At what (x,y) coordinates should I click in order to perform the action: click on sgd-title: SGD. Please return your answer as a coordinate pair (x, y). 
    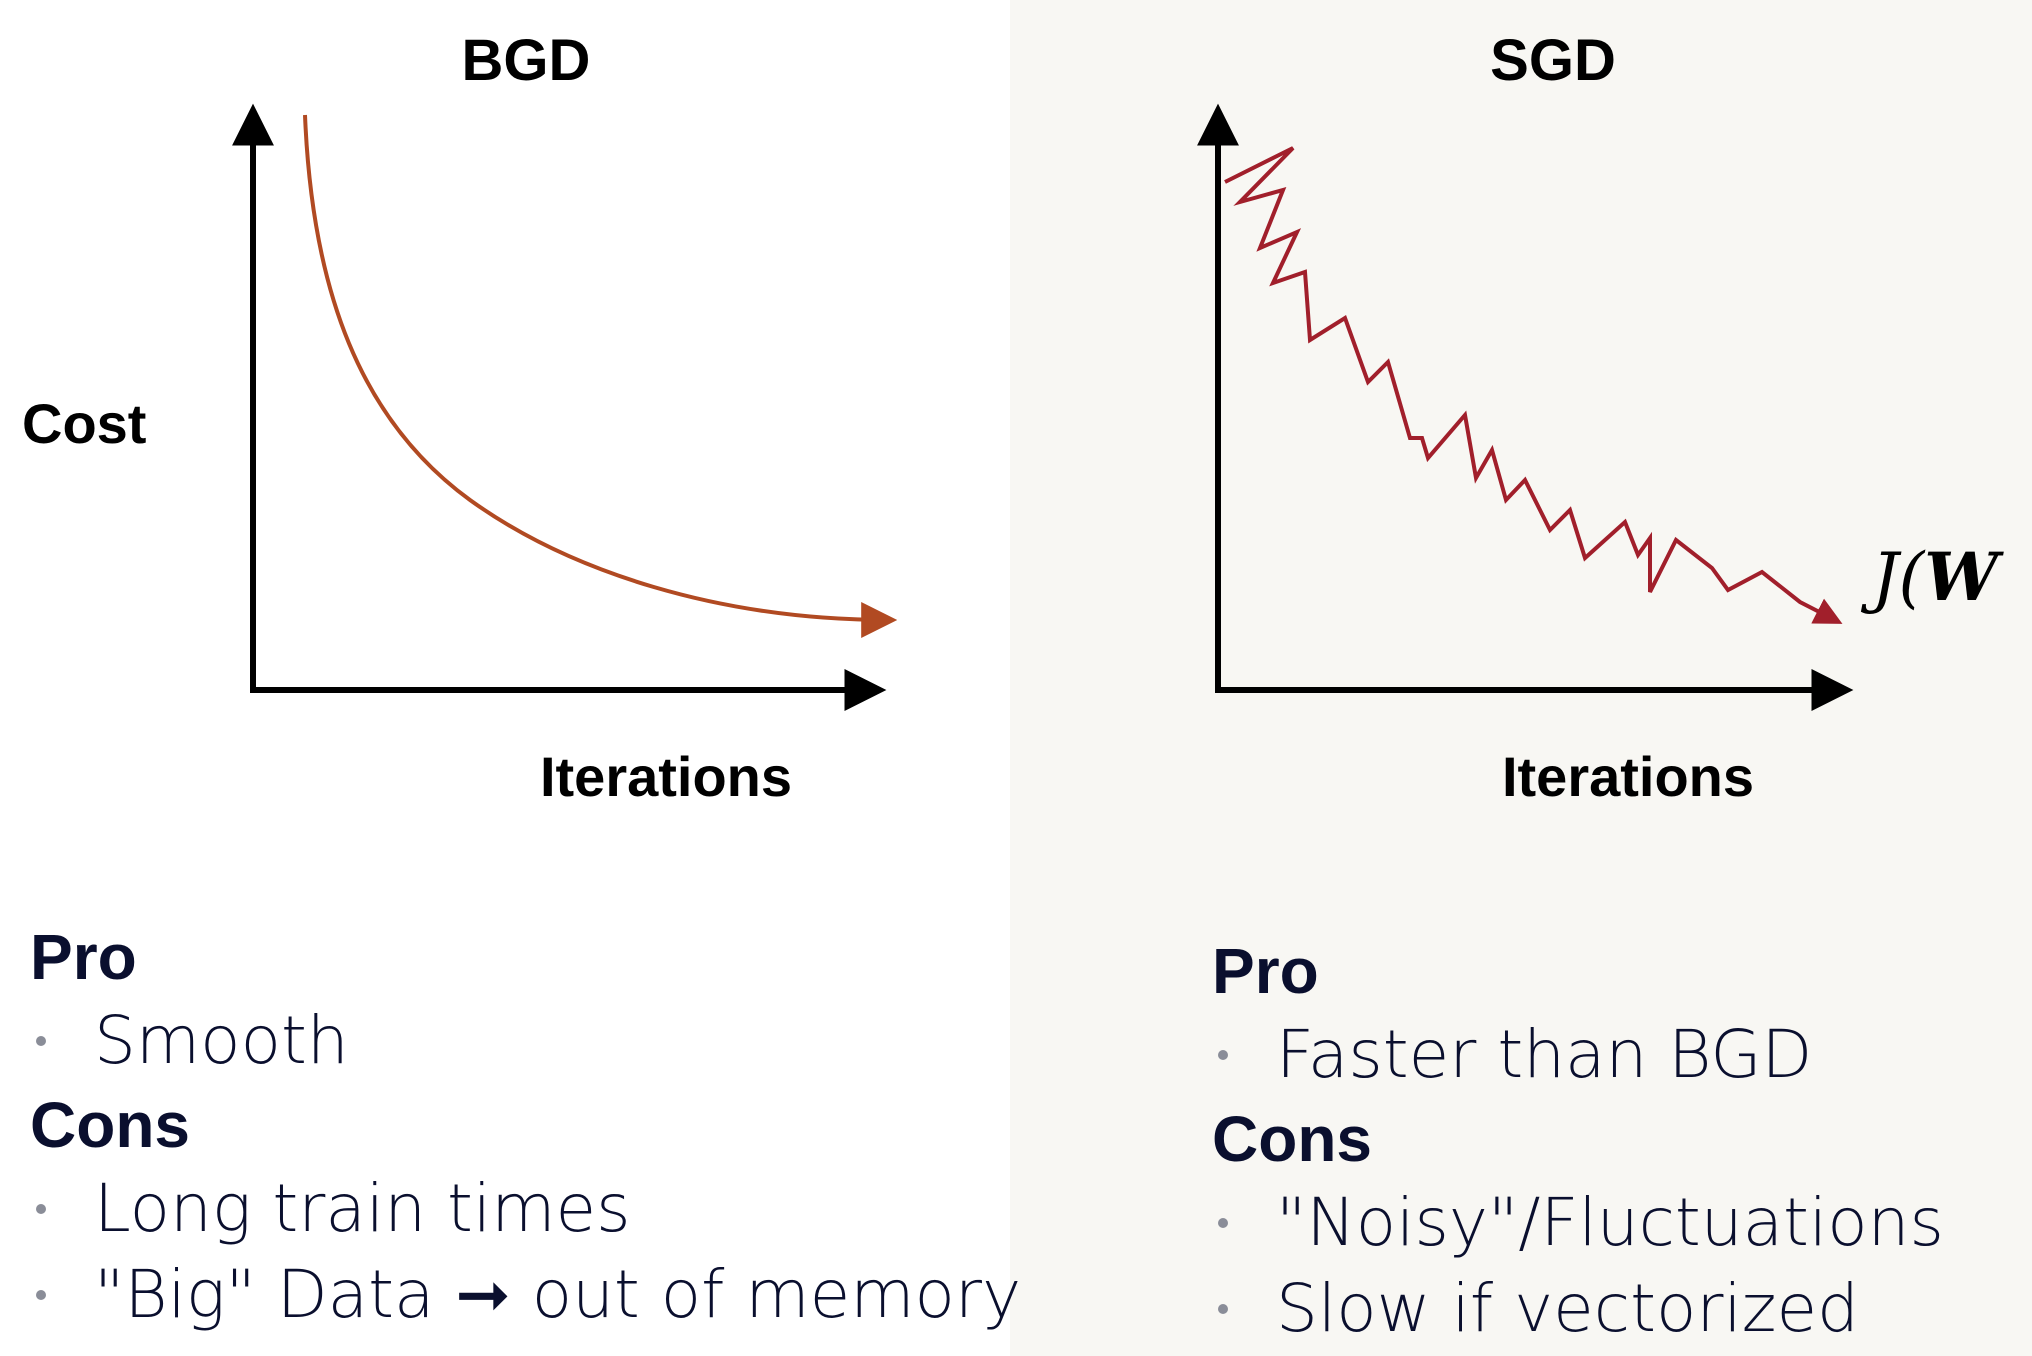
    Looking at the image, I should click on (1553, 60).